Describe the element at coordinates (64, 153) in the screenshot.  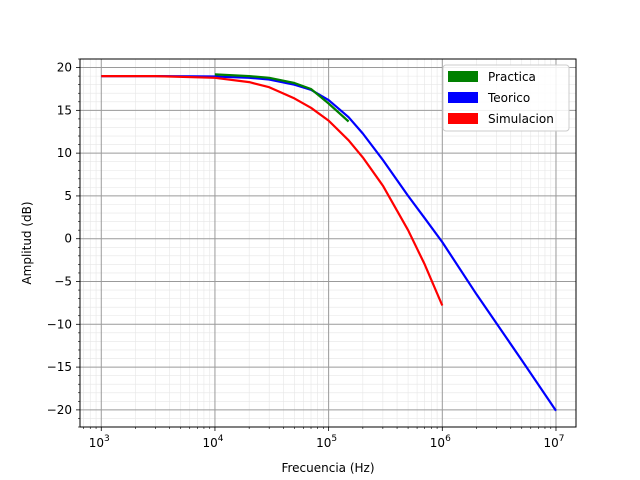
I see `y-tick-label: 10` at that location.